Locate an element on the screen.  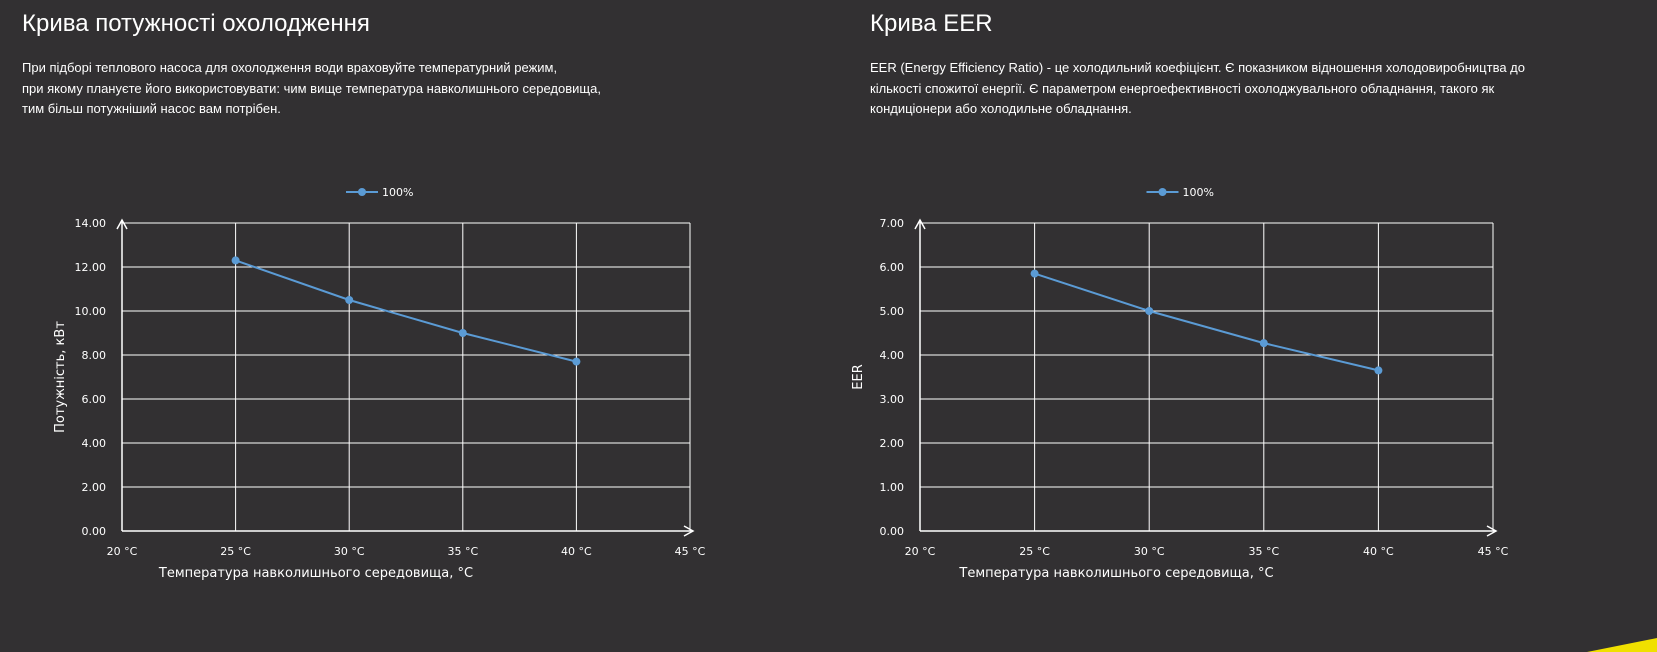
y-tick-label: 7.00 is located at coordinates (892, 223).